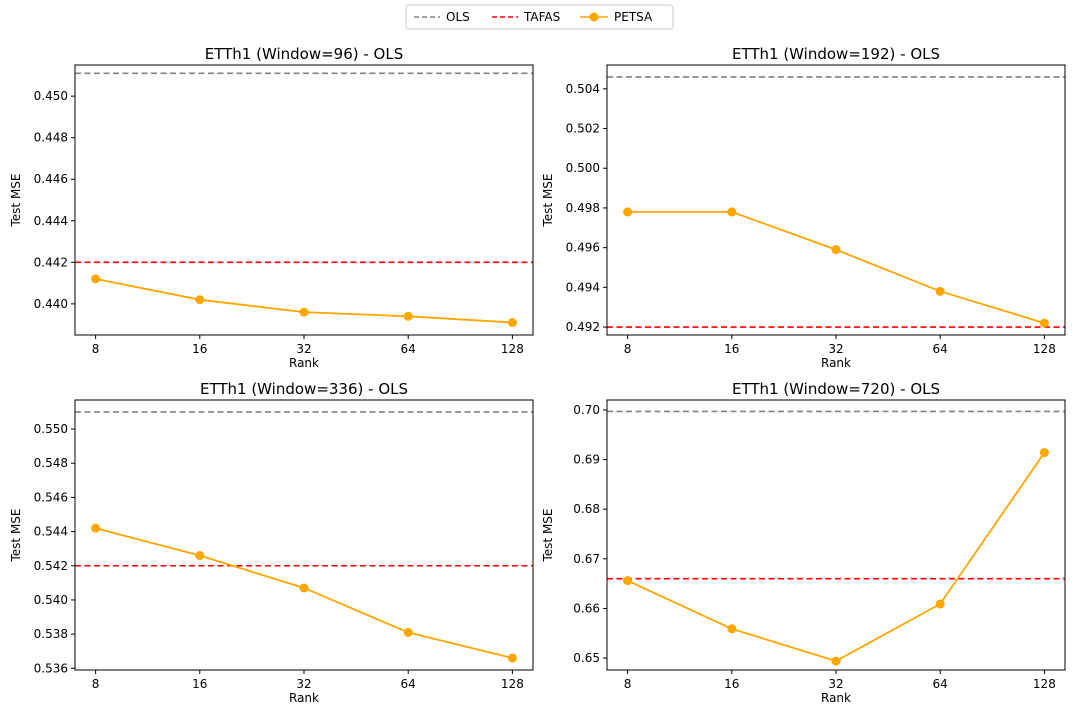 The width and height of the screenshot is (1080, 720). What do you see at coordinates (51, 262) in the screenshot?
I see `y-tick-label: 0.442` at bounding box center [51, 262].